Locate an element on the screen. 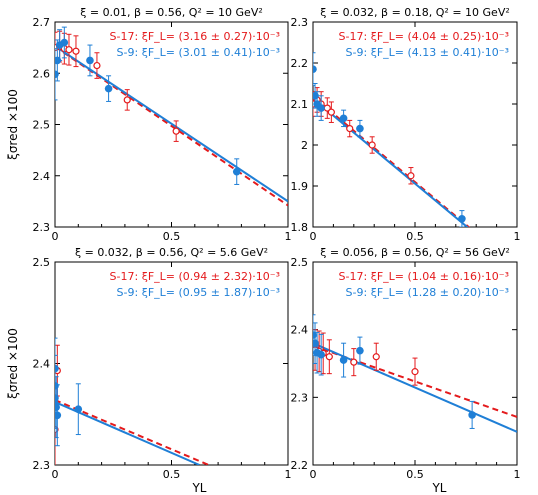 This screenshot has width=538, height=495. legend-s17: S-17: ξF_L= (1.04 ± 0.16)·10⁻³ is located at coordinates (424, 276).